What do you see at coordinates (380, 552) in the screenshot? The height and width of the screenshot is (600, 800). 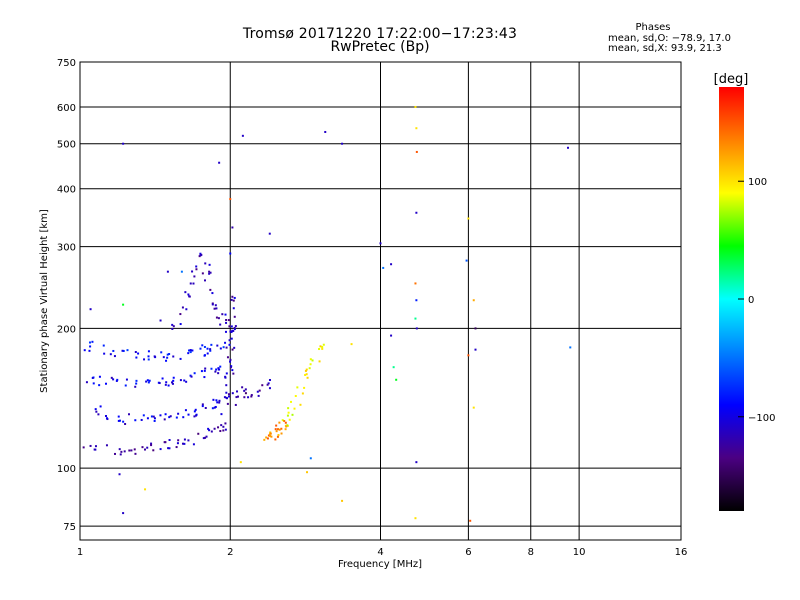 I see `x-tick-label: 4` at bounding box center [380, 552].